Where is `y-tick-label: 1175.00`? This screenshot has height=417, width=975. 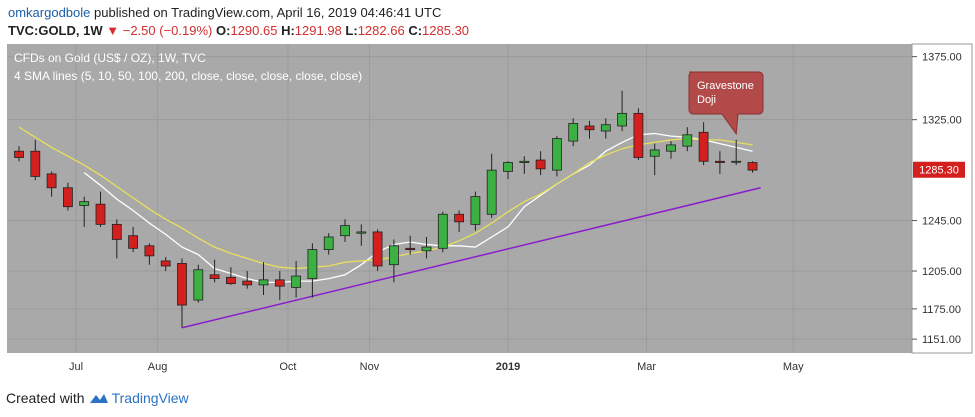
y-tick-label: 1175.00 is located at coordinates (941, 310).